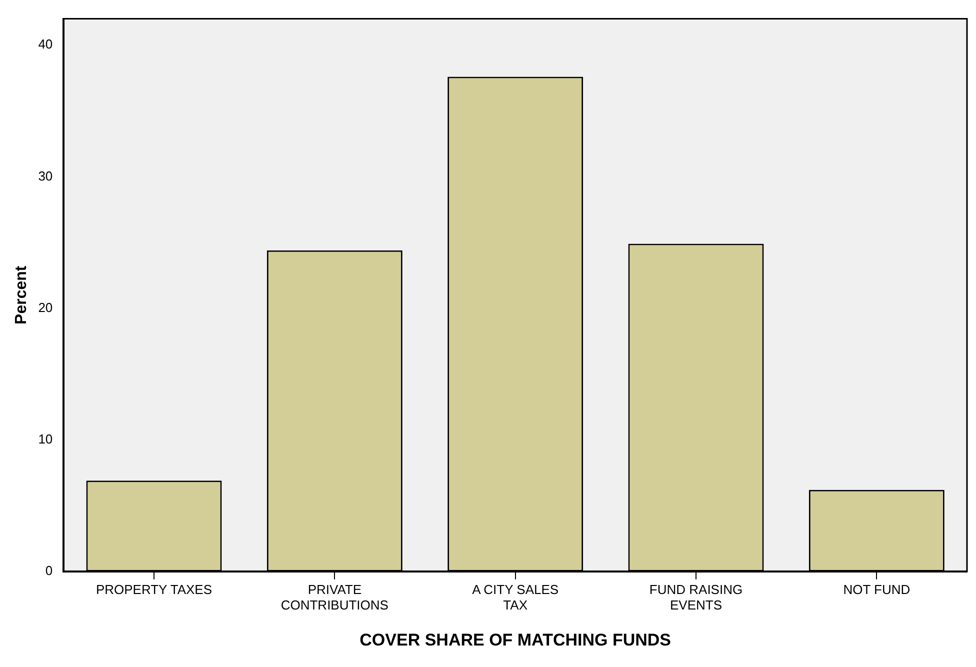 This screenshot has height=667, width=976. What do you see at coordinates (45, 438) in the screenshot?
I see `y-tick-label: 10` at bounding box center [45, 438].